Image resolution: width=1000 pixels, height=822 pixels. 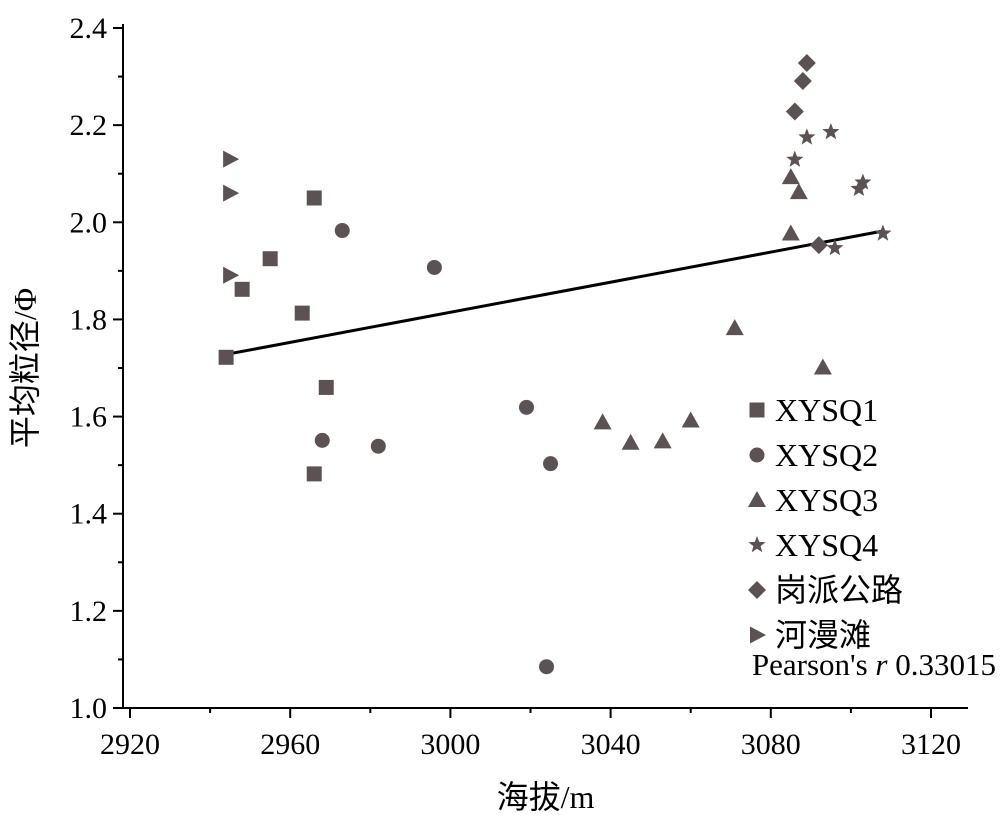 What do you see at coordinates (806, 154) in the screenshot?
I see `series-diamond` at bounding box center [806, 154].